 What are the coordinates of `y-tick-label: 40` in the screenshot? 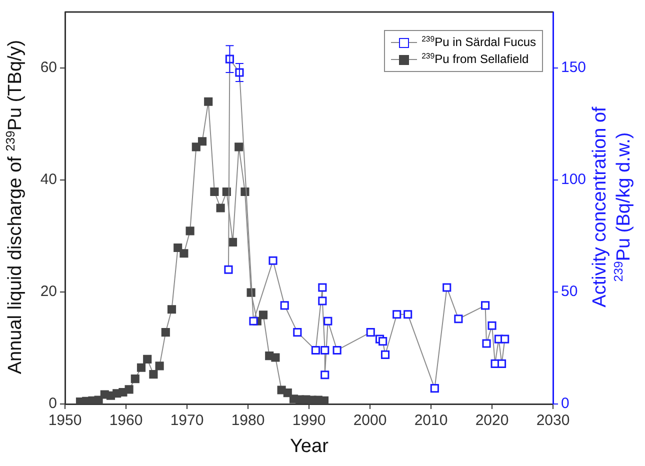 It's located at (48, 179).